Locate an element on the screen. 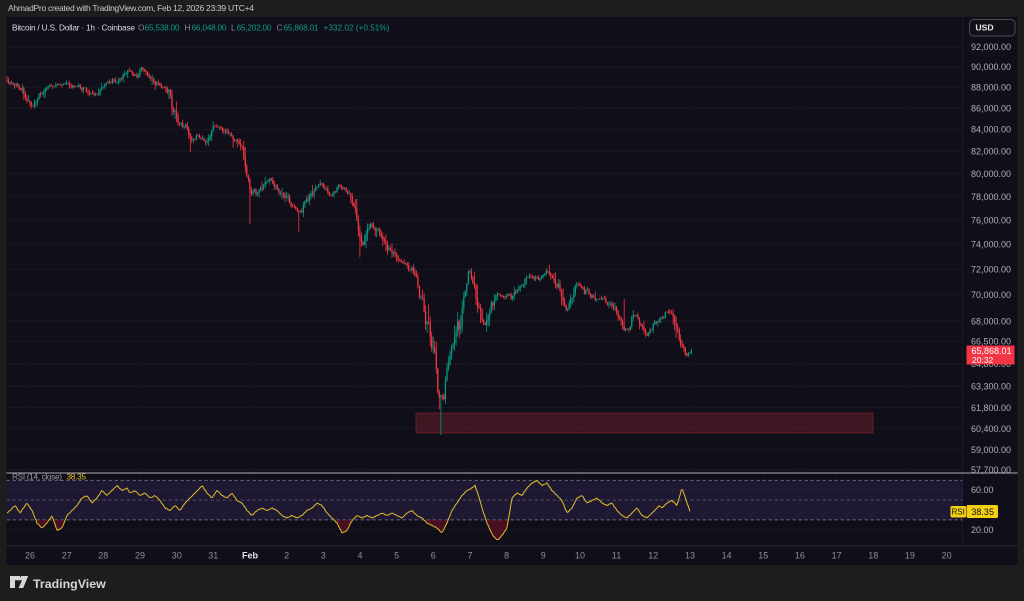 The height and width of the screenshot is (601, 1024). svg-text: 6 is located at coordinates (433, 556).